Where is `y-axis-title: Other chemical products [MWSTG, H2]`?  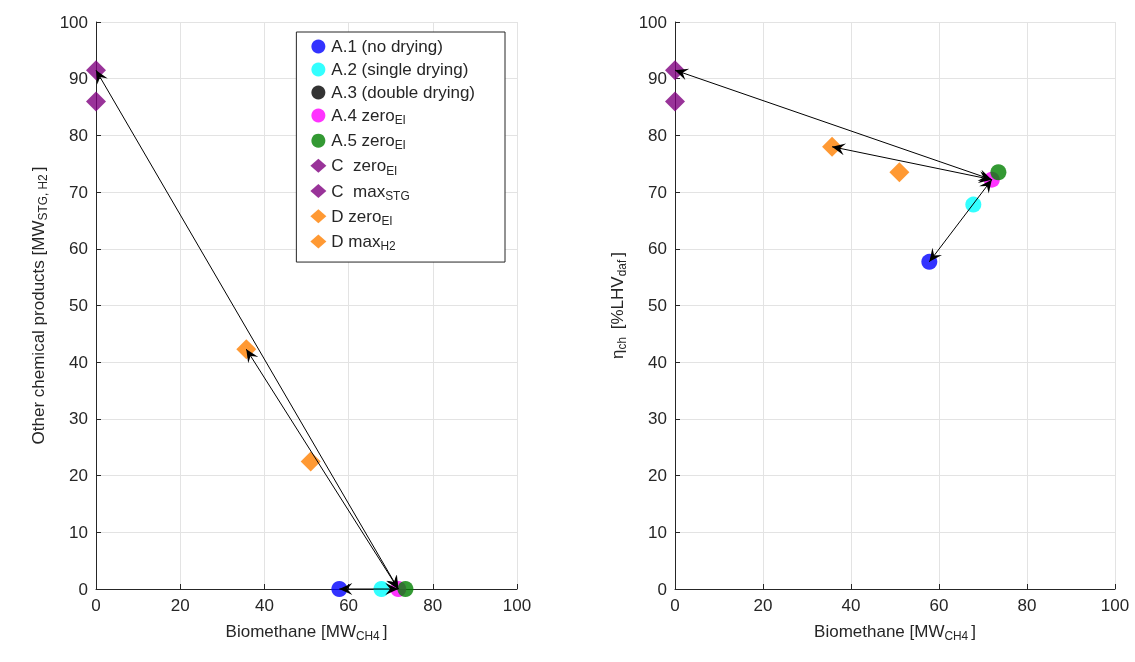
y-axis-title: Other chemical products [MWSTG, H2] is located at coordinates (39, 305).